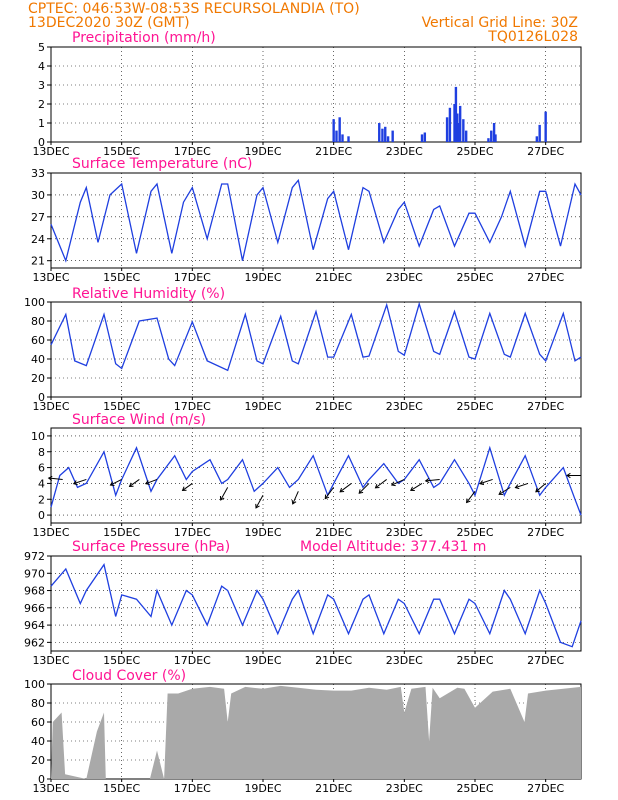 This screenshot has height=800, width=618. I want to click on cloud-ytick-label: 40, so click(38, 741).